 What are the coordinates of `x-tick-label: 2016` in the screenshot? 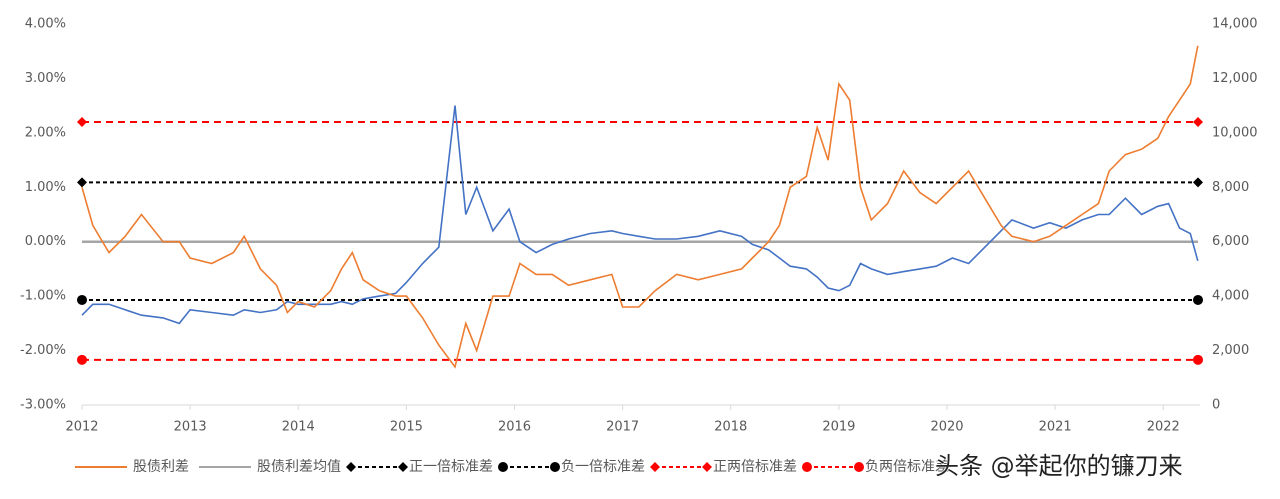 It's located at (514, 427).